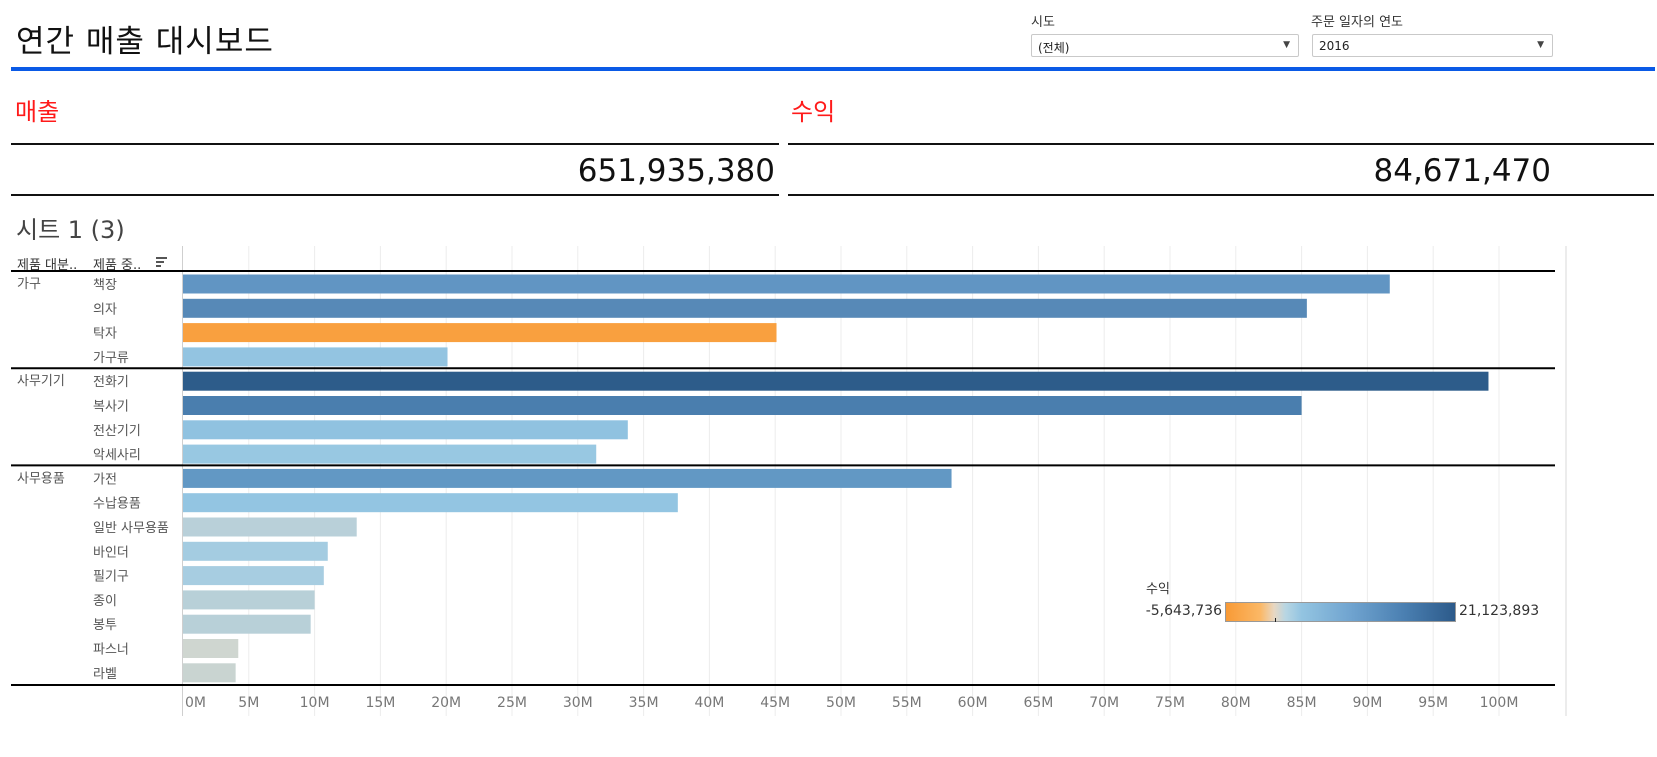  Describe the element at coordinates (41, 478) in the screenshot. I see `category-label: 사무용품` at that location.